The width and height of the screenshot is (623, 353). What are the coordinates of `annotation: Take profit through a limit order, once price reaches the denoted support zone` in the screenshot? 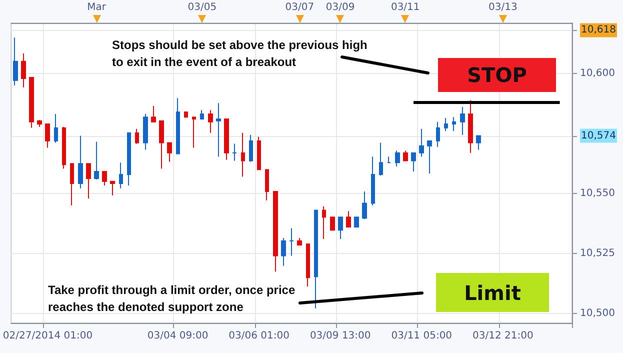 It's located at (172, 299).